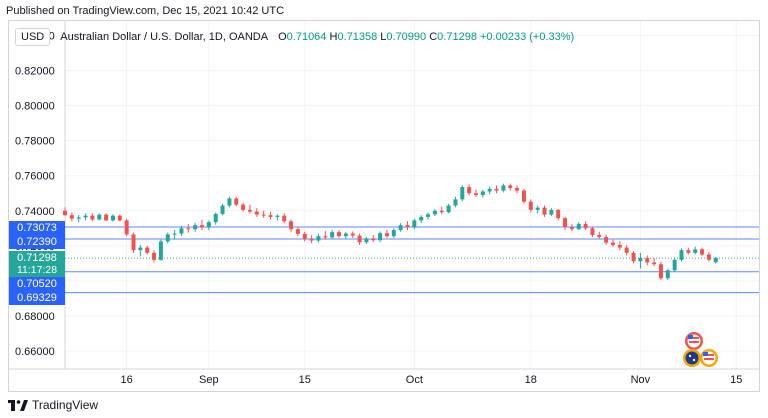 Image resolution: width=768 pixels, height=418 pixels. I want to click on tradingview-logo-icon, so click(18, 405).